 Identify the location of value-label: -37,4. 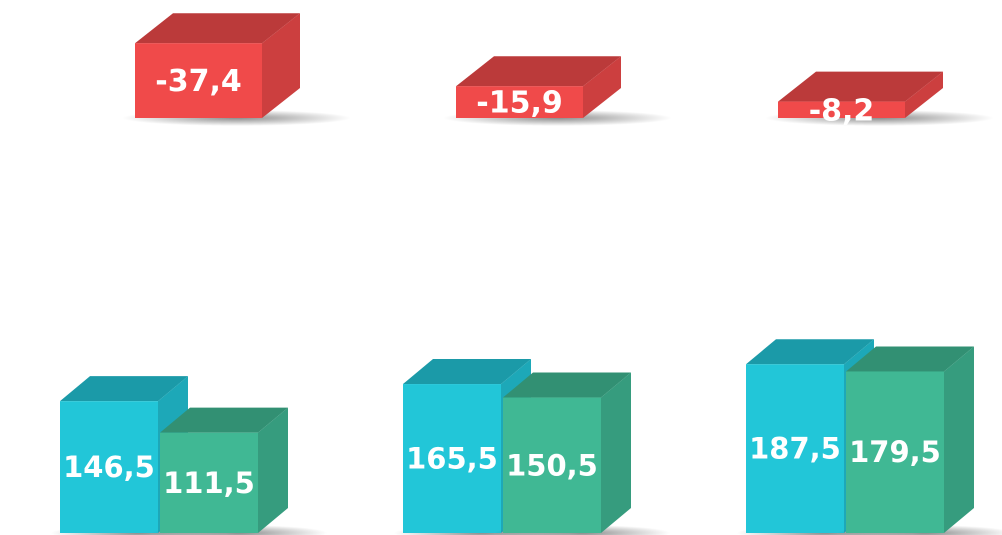
(198, 81).